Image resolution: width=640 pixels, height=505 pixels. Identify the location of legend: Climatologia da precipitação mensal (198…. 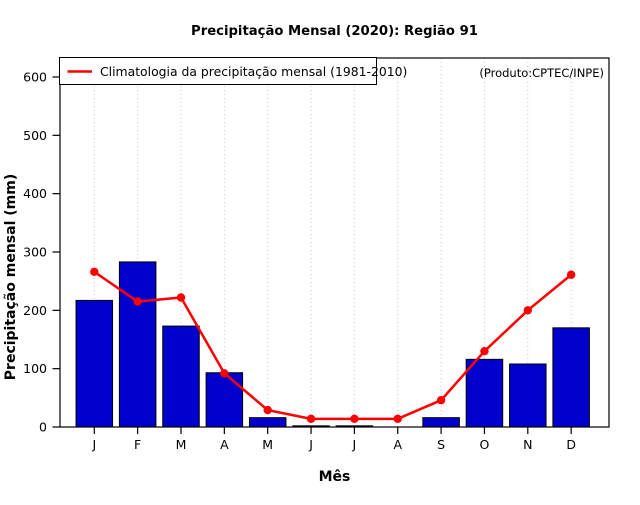
(233, 71).